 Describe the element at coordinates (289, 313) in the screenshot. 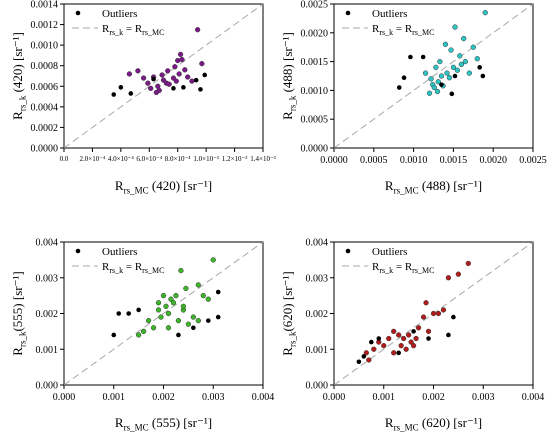

I see `y-axis-label: Rrs_k(620) [sr⁻¹]` at that location.